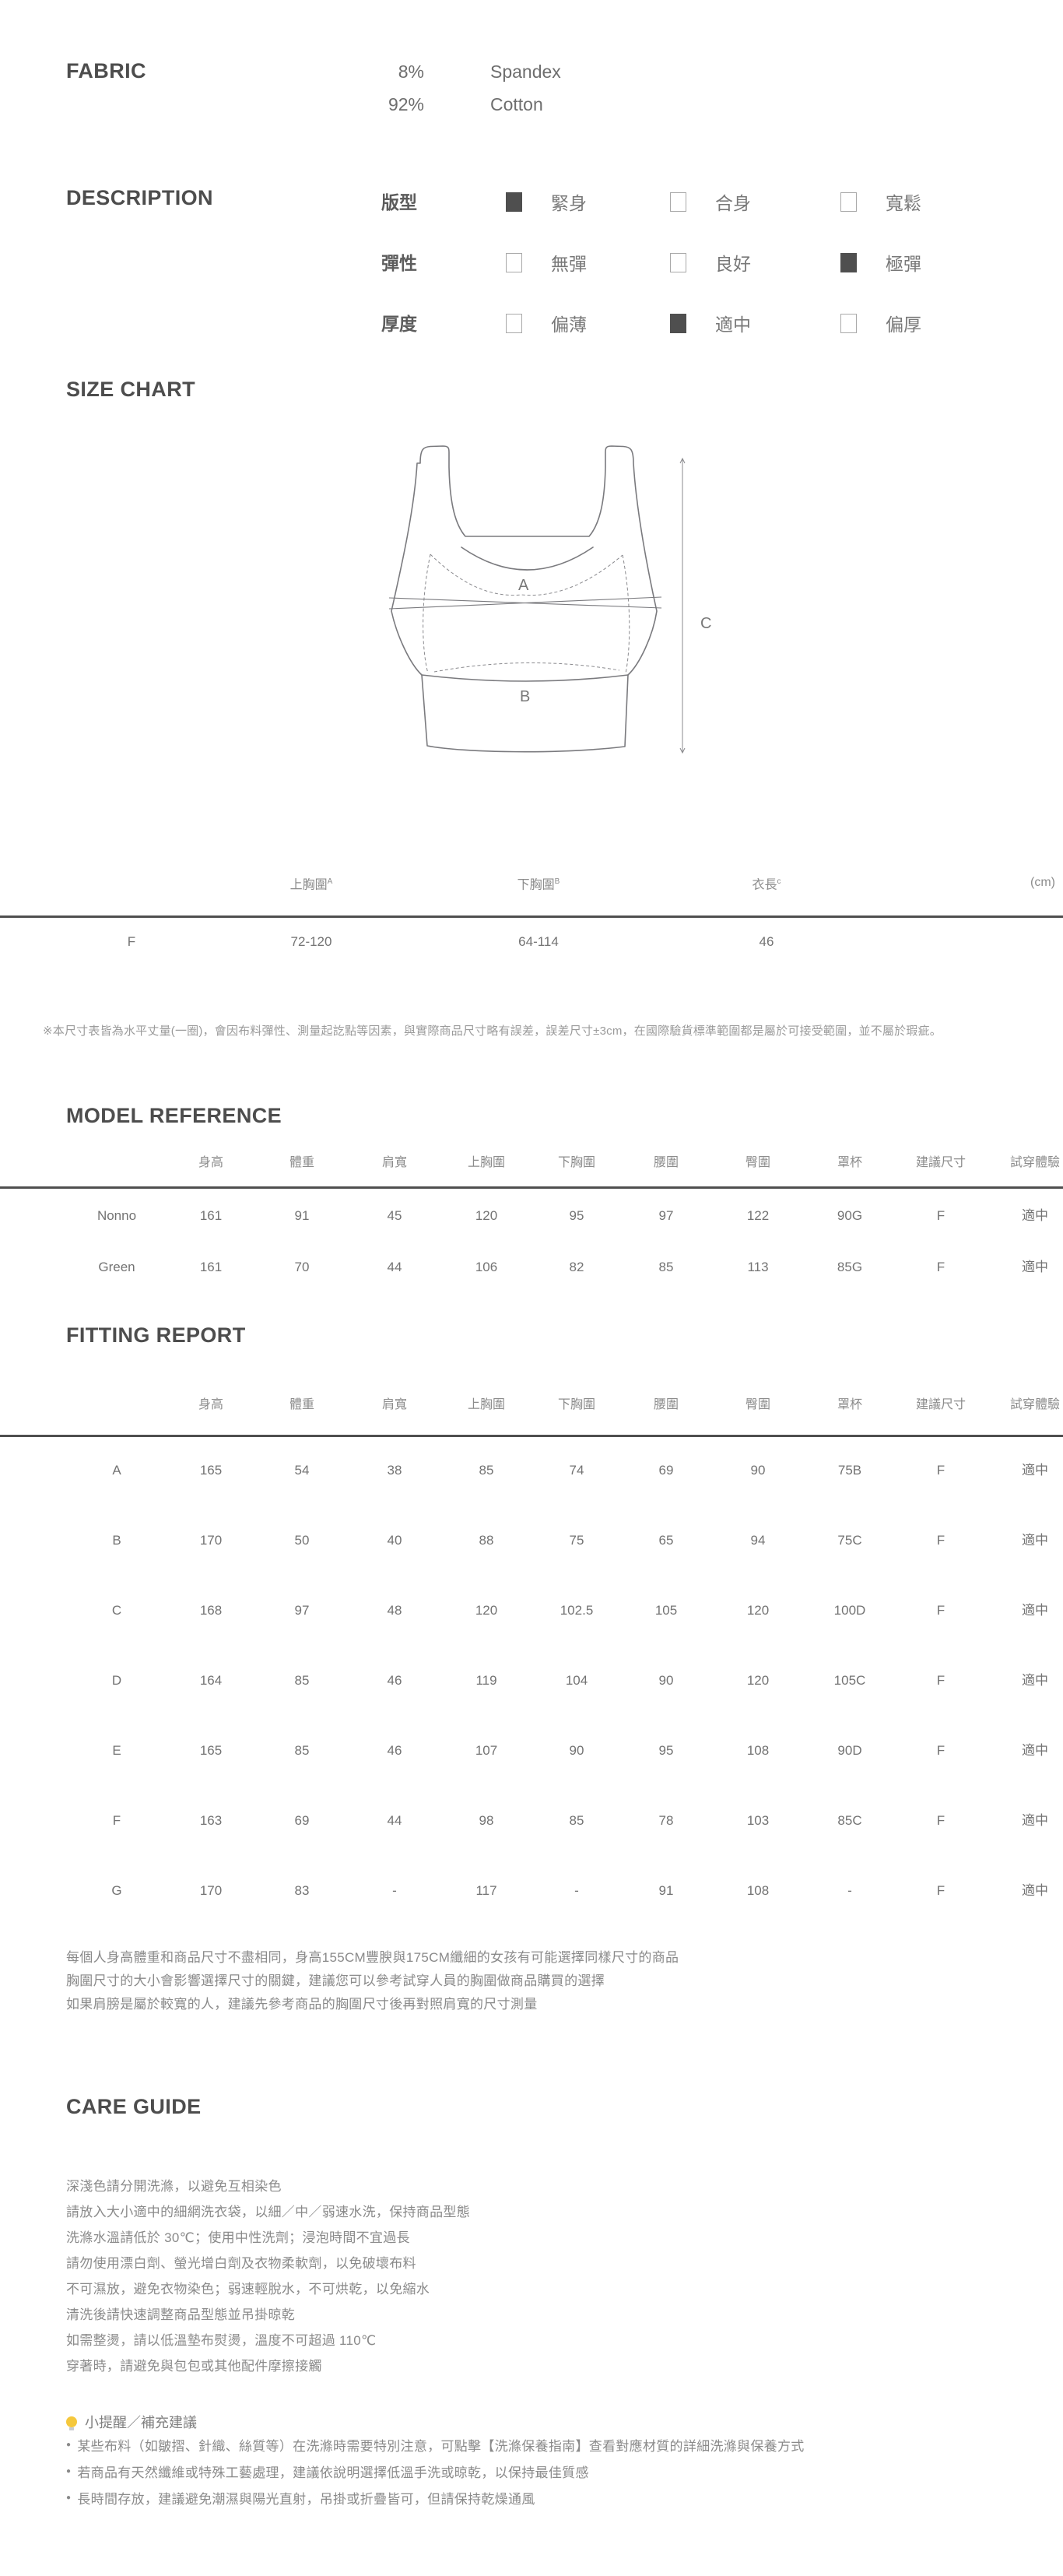  What do you see at coordinates (941, 1405) in the screenshot?
I see `fitting-report-col-header: 建議尺寸` at bounding box center [941, 1405].